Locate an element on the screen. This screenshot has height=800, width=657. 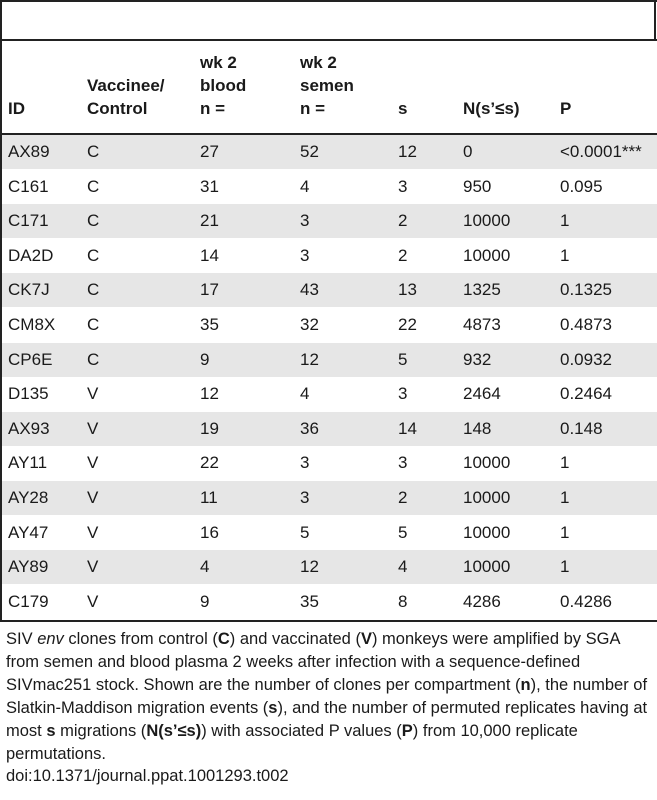
table-row: AY47 V 16 5 5 10000 1 is located at coordinates (329, 533).